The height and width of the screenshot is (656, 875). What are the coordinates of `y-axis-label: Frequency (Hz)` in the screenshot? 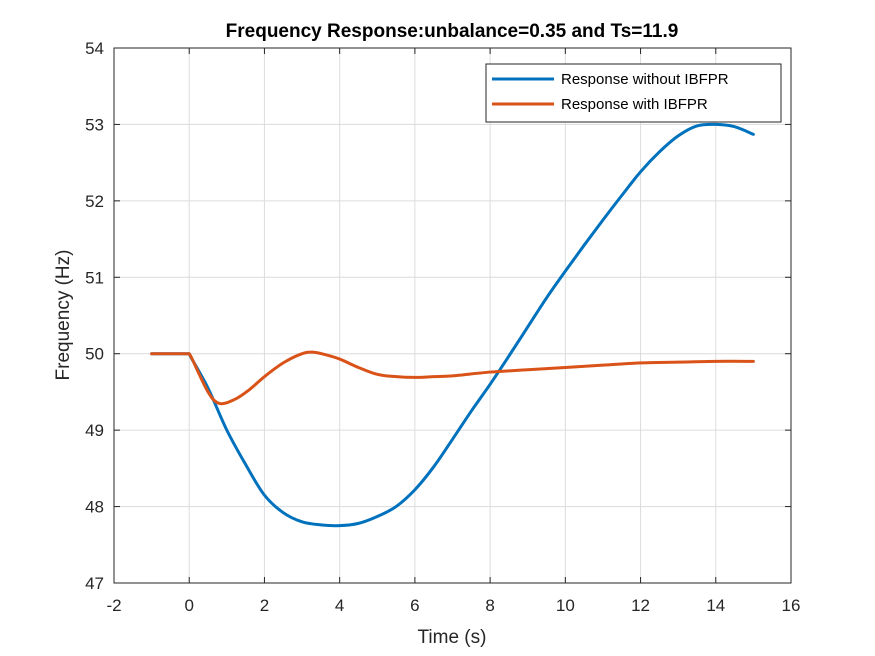 It's located at (63, 315).